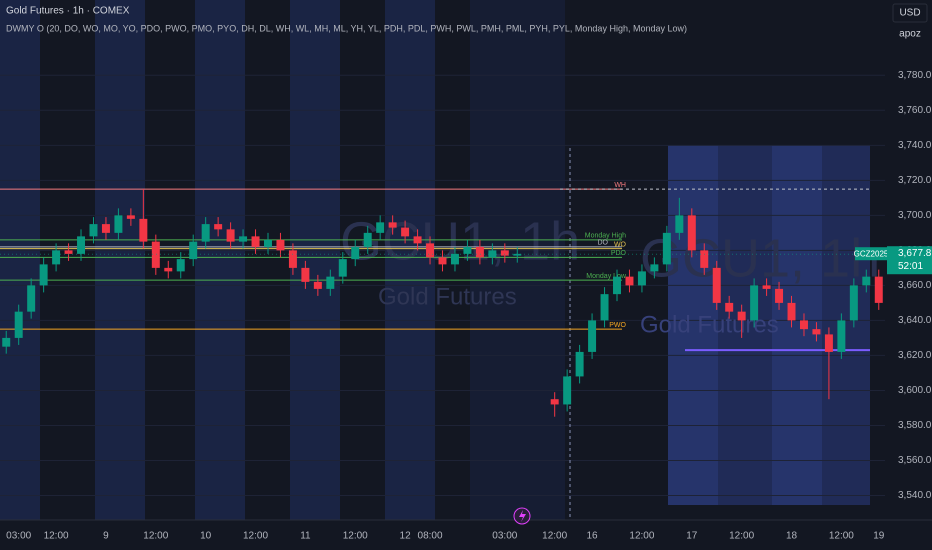  Describe the element at coordinates (606, 276) in the screenshot. I see `level-label: Monday Low` at that location.